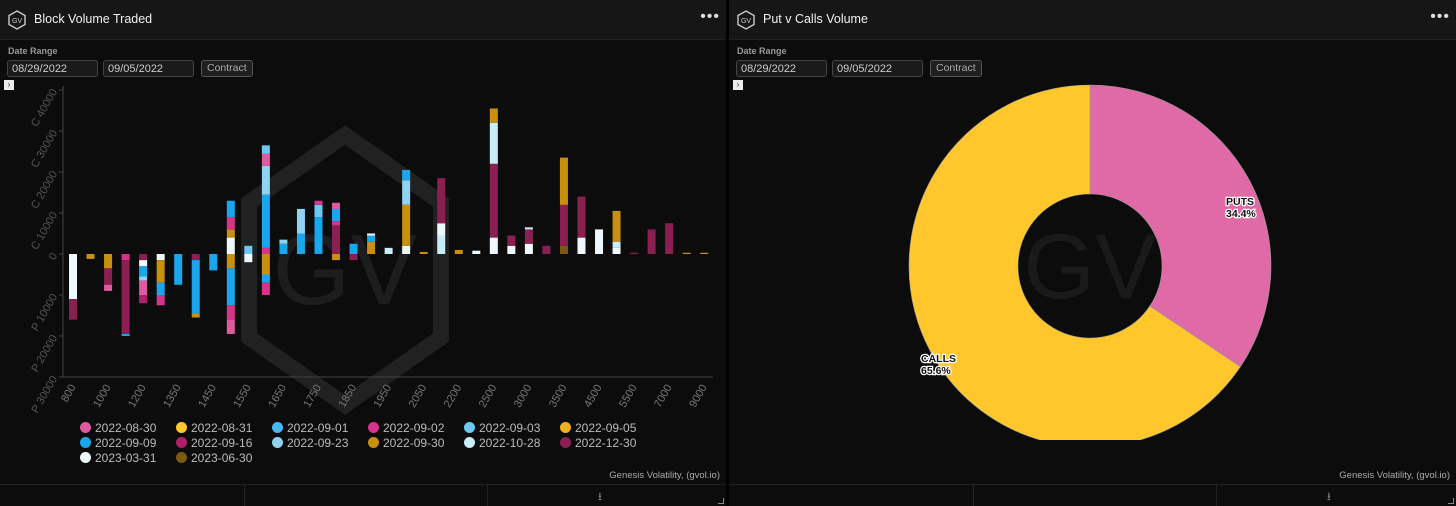 Image resolution: width=1456 pixels, height=506 pixels. I want to click on legend-item: 2022-09-01, so click(310, 428).